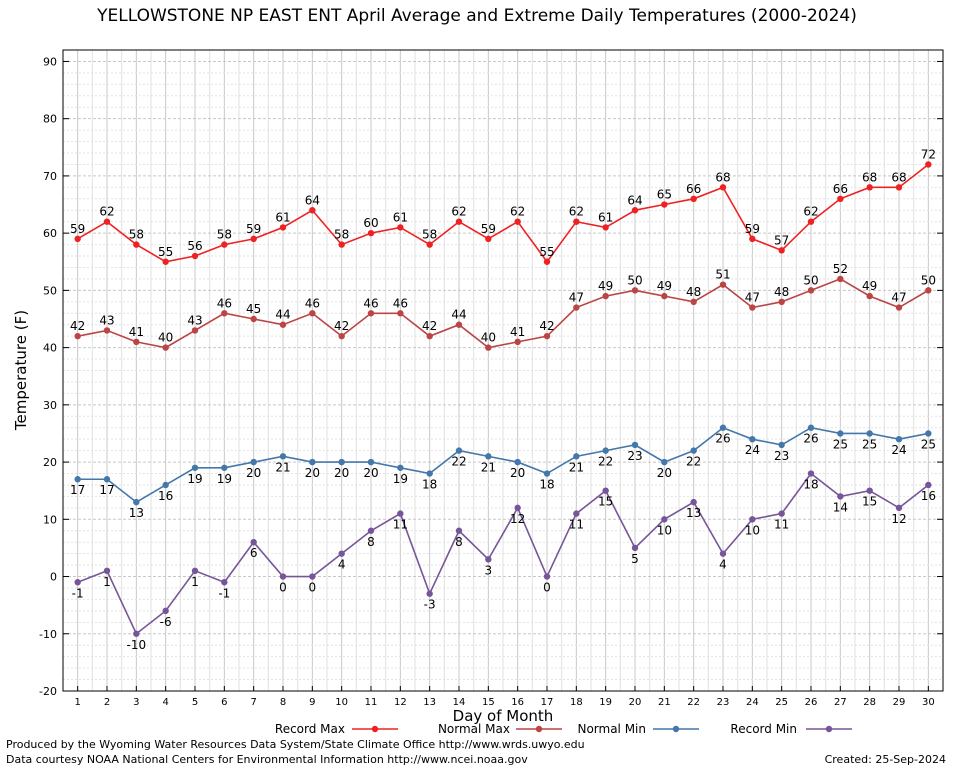  I want to click on x-tick-label: 22, so click(693, 702).